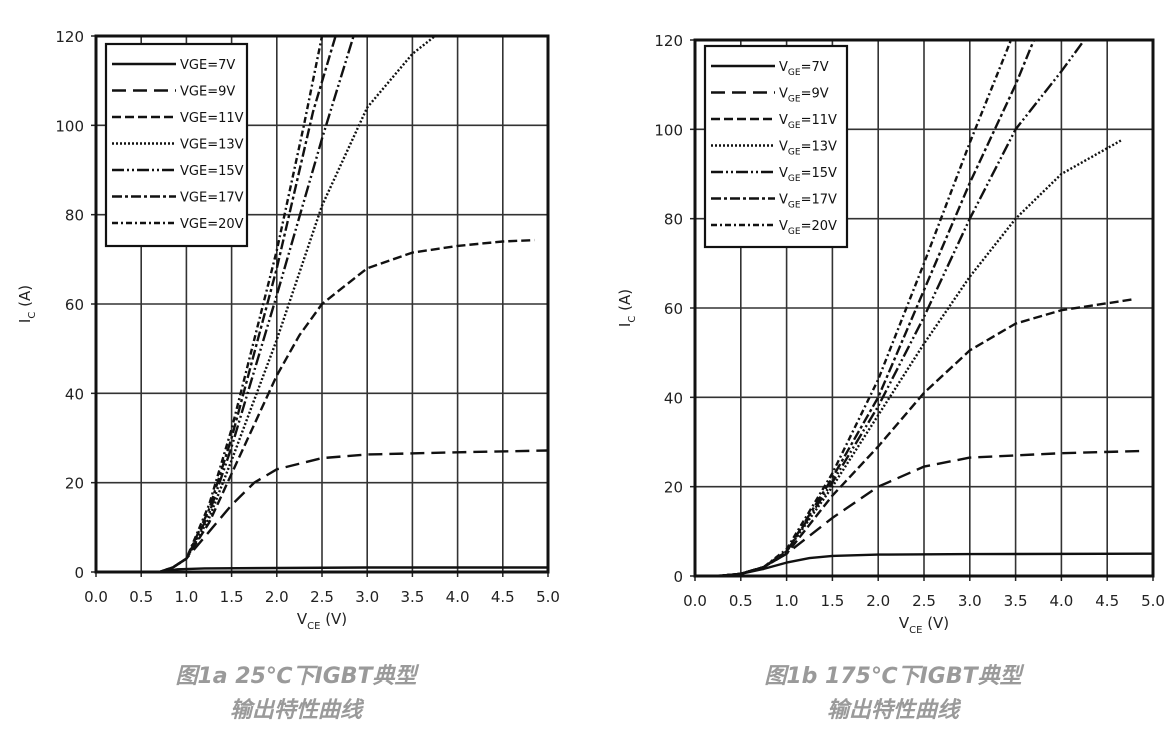 The height and width of the screenshot is (754, 1174). Describe the element at coordinates (333, 619) in the screenshot. I see `x-axis-label-part: (V)` at that location.